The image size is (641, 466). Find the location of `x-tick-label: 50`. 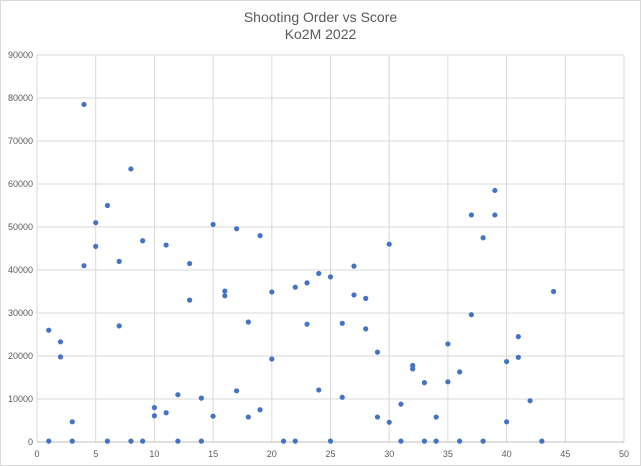

x-tick-label: 50 is located at coordinates (624, 454).